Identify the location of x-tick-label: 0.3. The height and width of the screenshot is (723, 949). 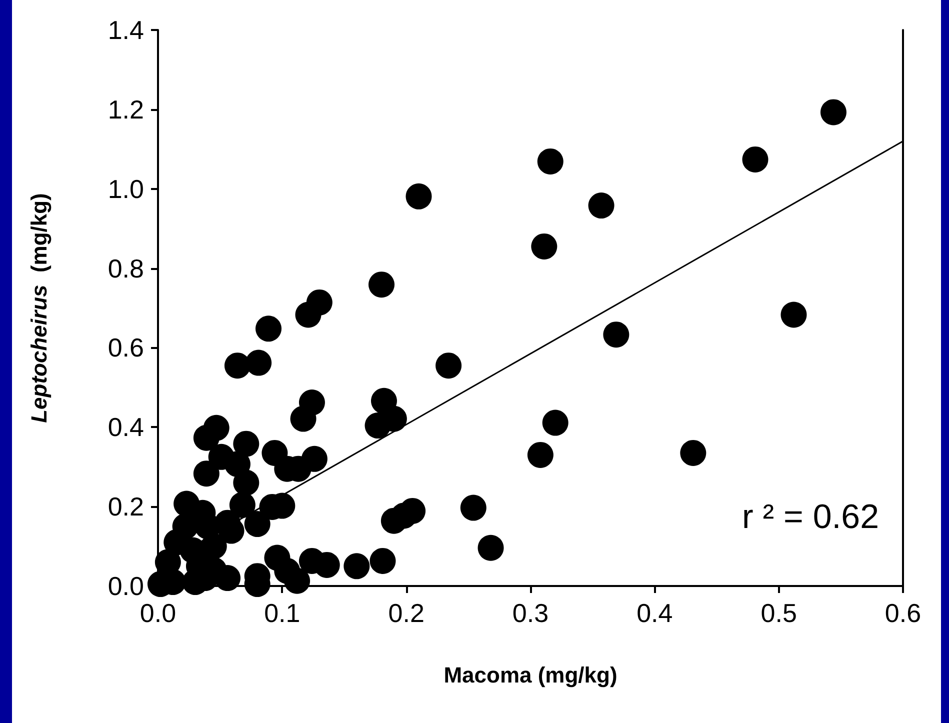
(530, 613).